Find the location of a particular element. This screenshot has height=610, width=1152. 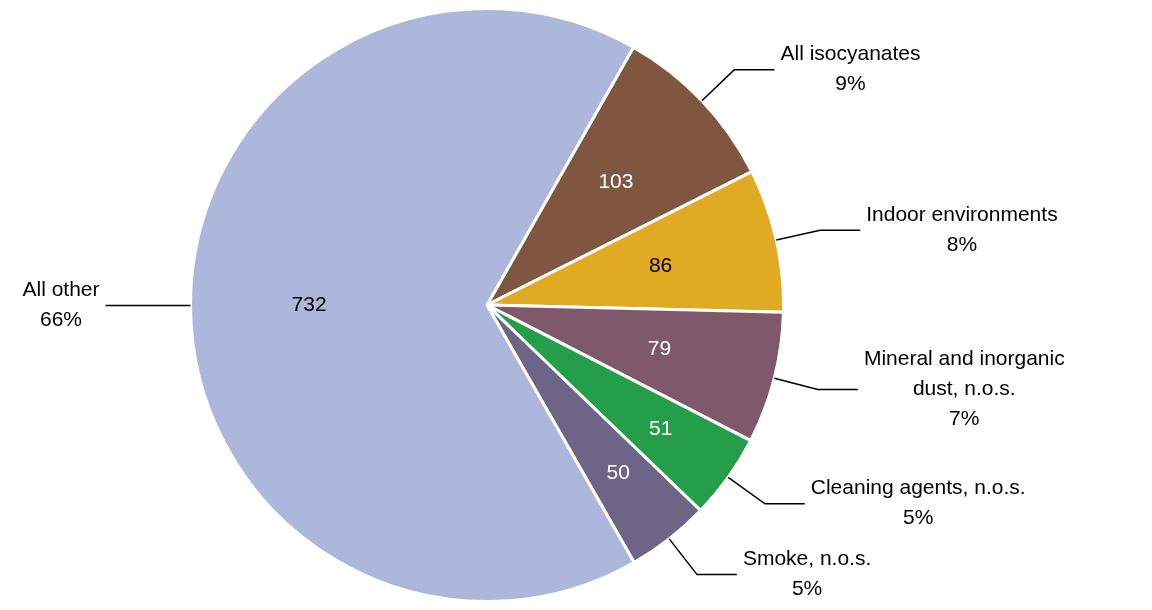

data-label: 732 is located at coordinates (309, 304).